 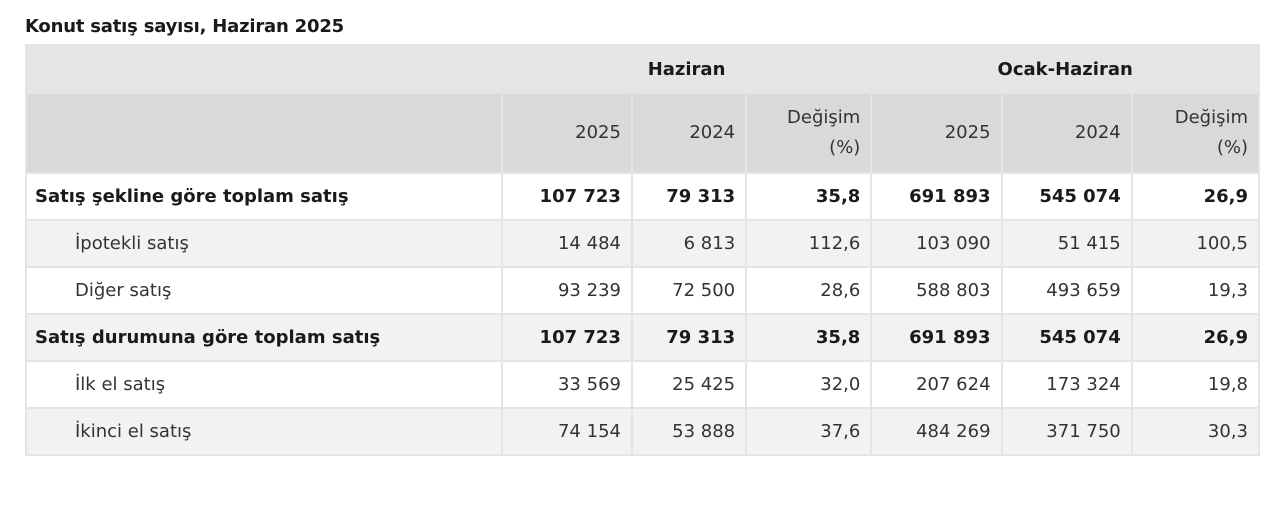 I want to click on cell-haziran-change: 112,6, so click(x=809, y=243).